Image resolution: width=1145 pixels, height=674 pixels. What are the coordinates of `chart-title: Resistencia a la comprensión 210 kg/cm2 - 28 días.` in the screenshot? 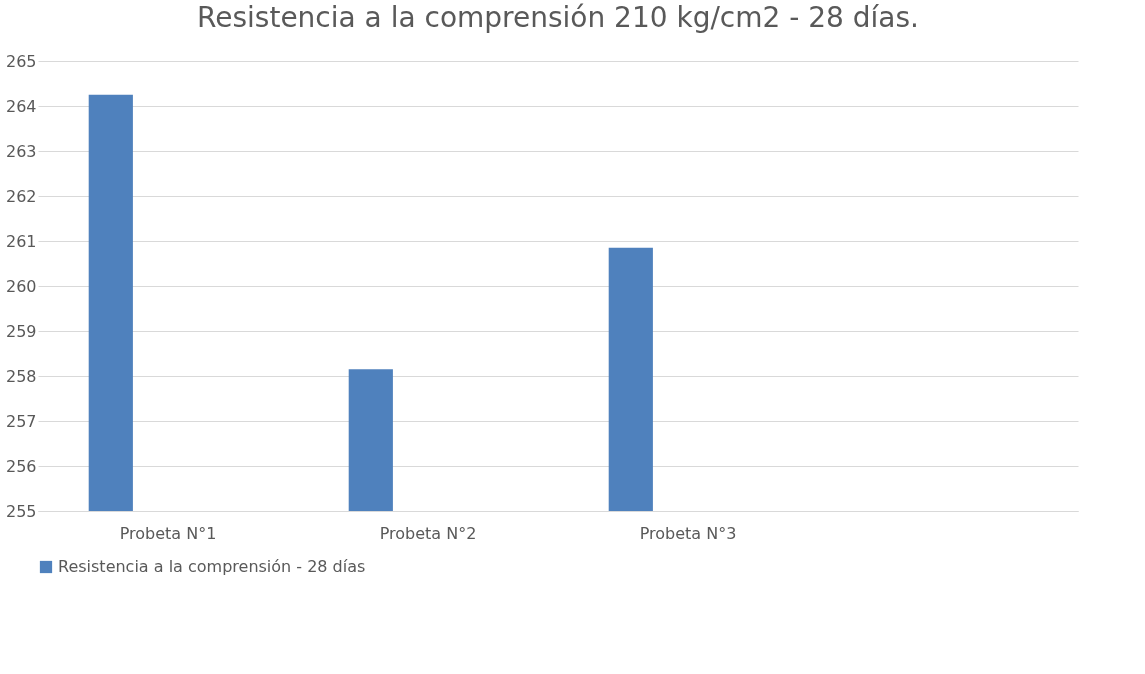 It's located at (558, 17).